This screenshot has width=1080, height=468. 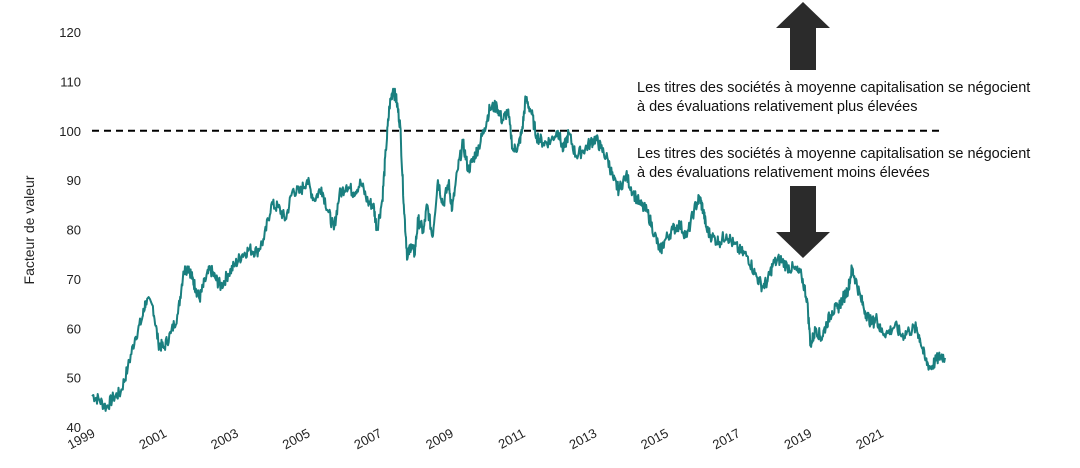 I want to click on y-axis-ticks: 40 50 60 70 80 90 100 110 120, so click(x=70, y=230).